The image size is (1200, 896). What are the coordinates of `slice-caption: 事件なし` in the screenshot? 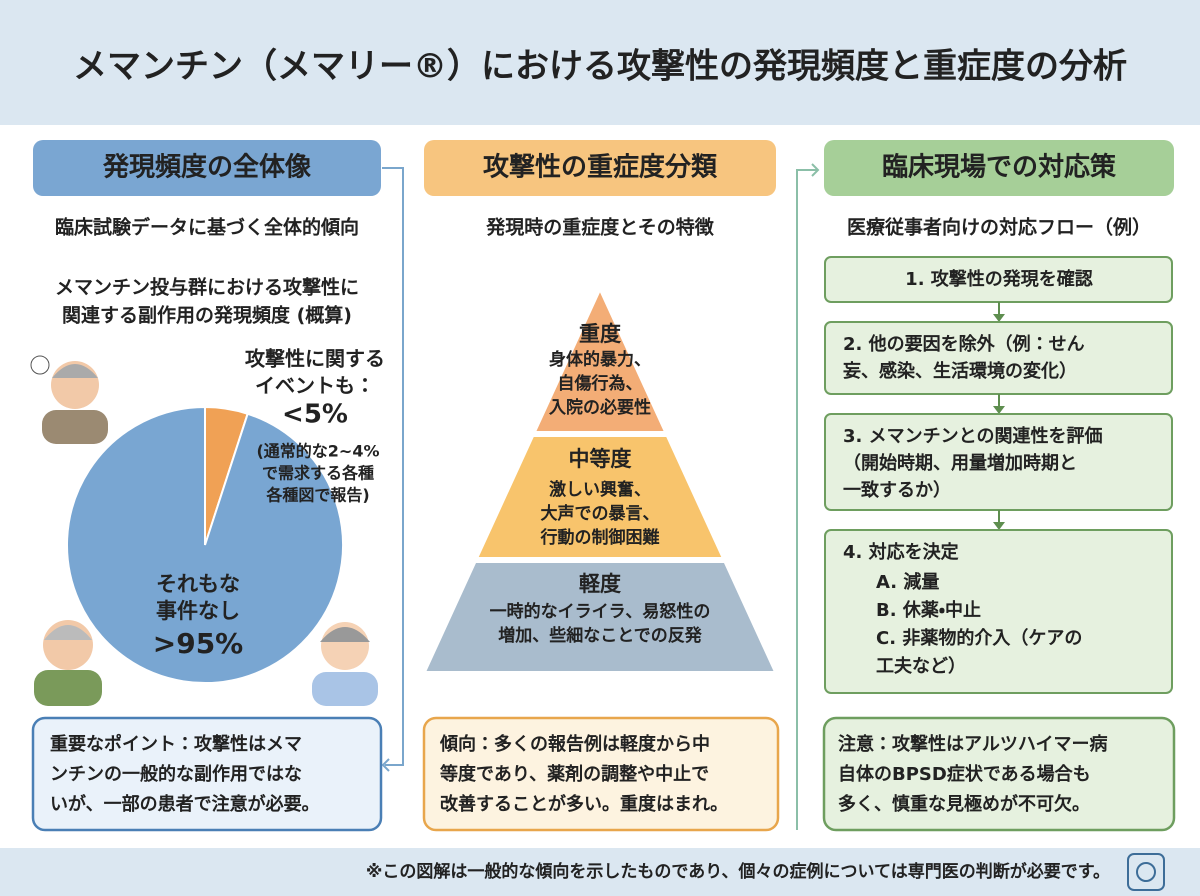 It's located at (198, 611).